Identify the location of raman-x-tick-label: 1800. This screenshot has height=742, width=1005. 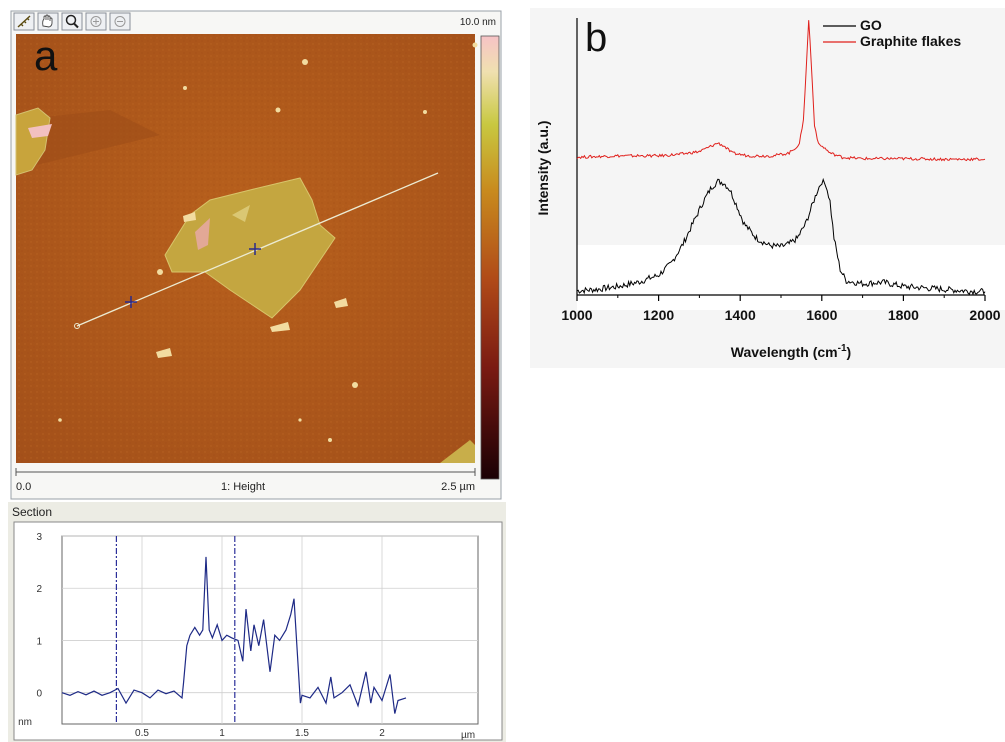
(903, 315).